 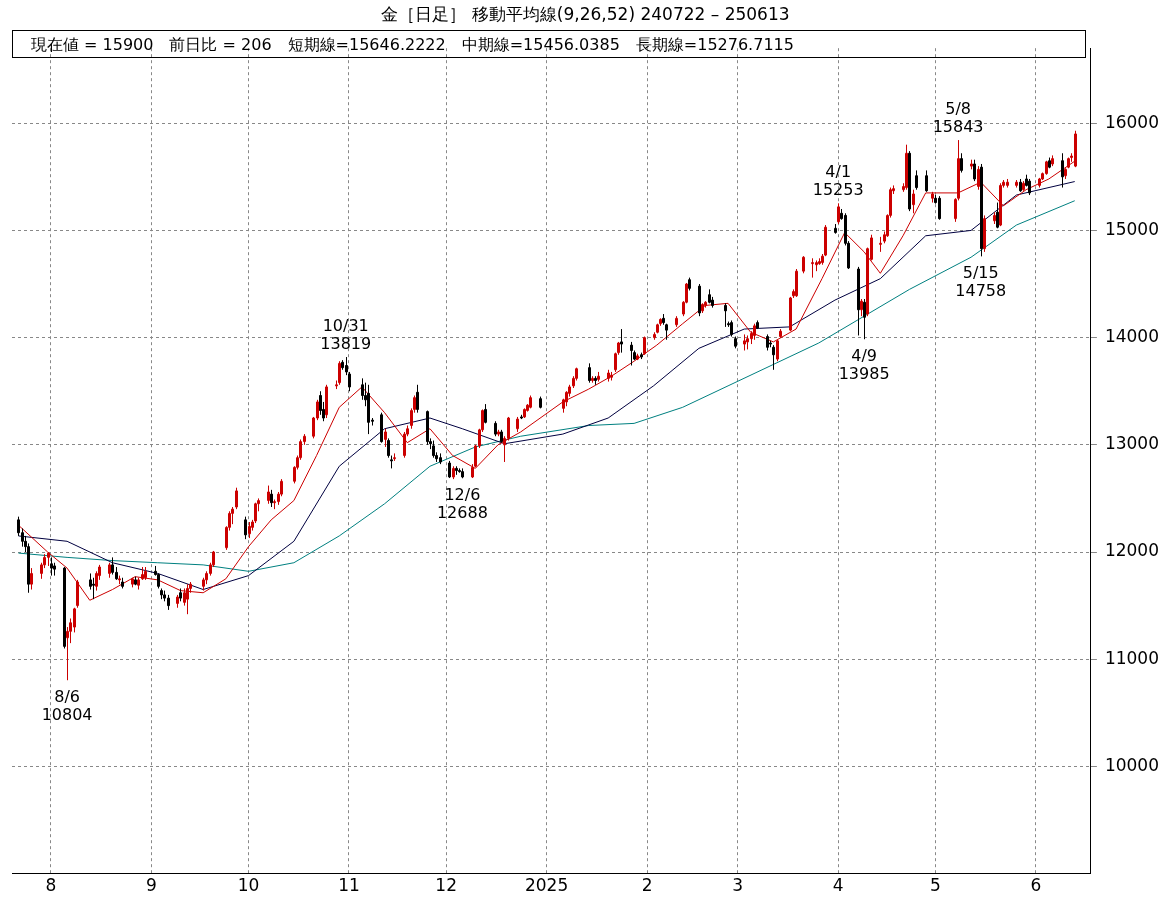 What do you see at coordinates (446, 885) in the screenshot?
I see `x-tick-label: 12` at bounding box center [446, 885].